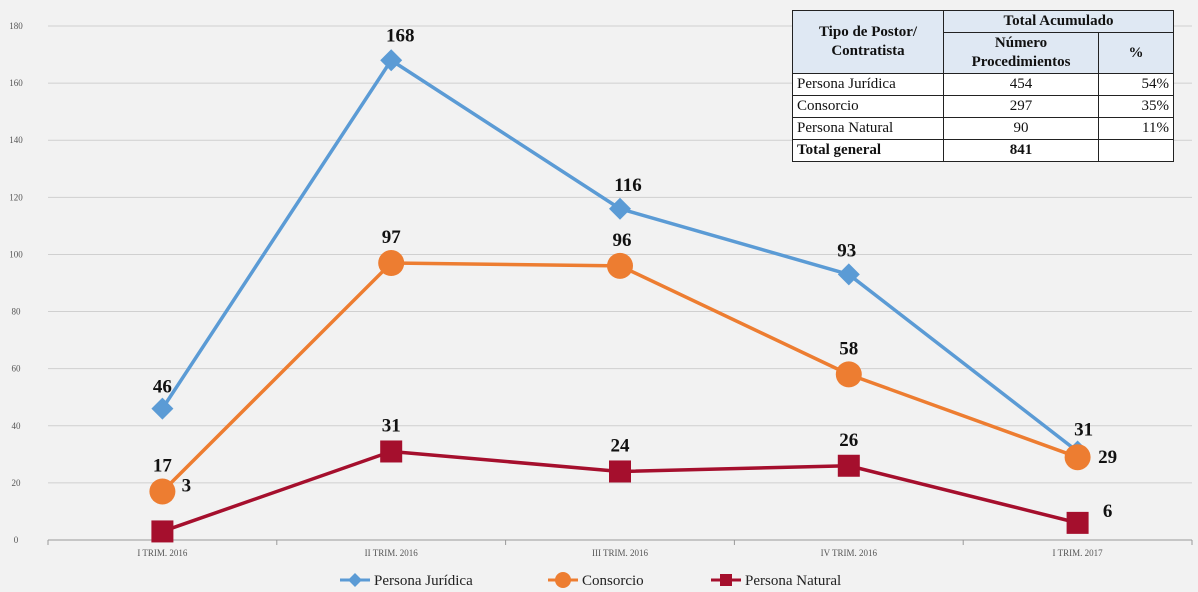  What do you see at coordinates (1021, 150) in the screenshot?
I see `cell-total-numero: 841` at bounding box center [1021, 150].